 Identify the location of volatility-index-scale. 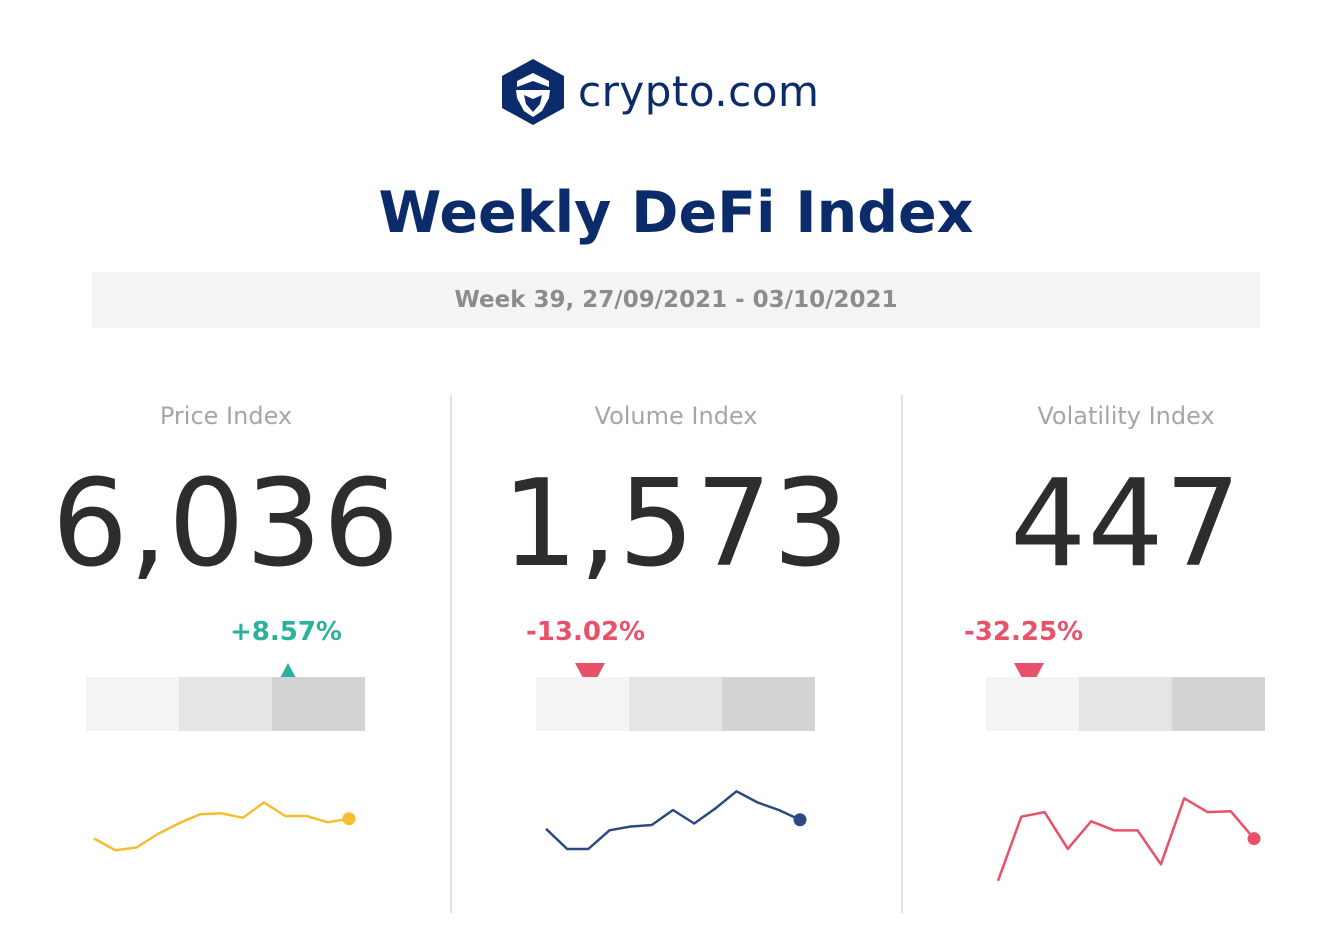
(1125, 704).